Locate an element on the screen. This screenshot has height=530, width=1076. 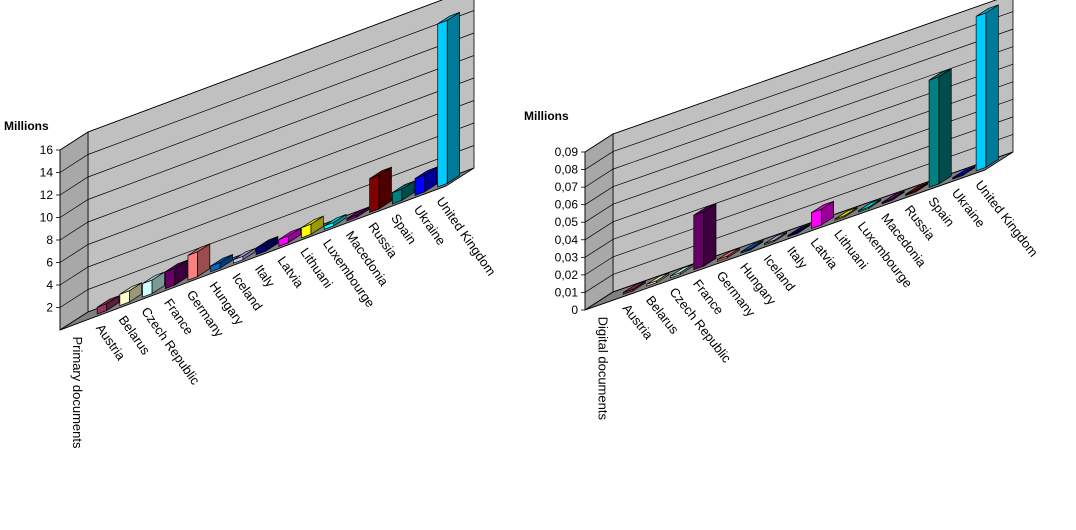
bar-spain is located at coordinates (940, 128).